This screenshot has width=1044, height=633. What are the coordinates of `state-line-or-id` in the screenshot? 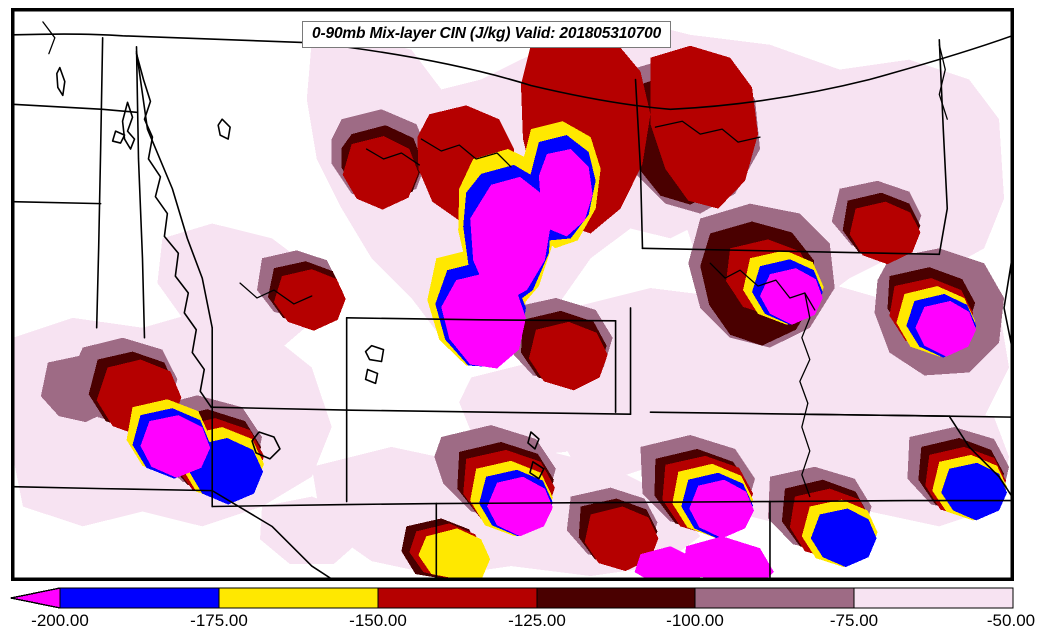 It's located at (99, 183).